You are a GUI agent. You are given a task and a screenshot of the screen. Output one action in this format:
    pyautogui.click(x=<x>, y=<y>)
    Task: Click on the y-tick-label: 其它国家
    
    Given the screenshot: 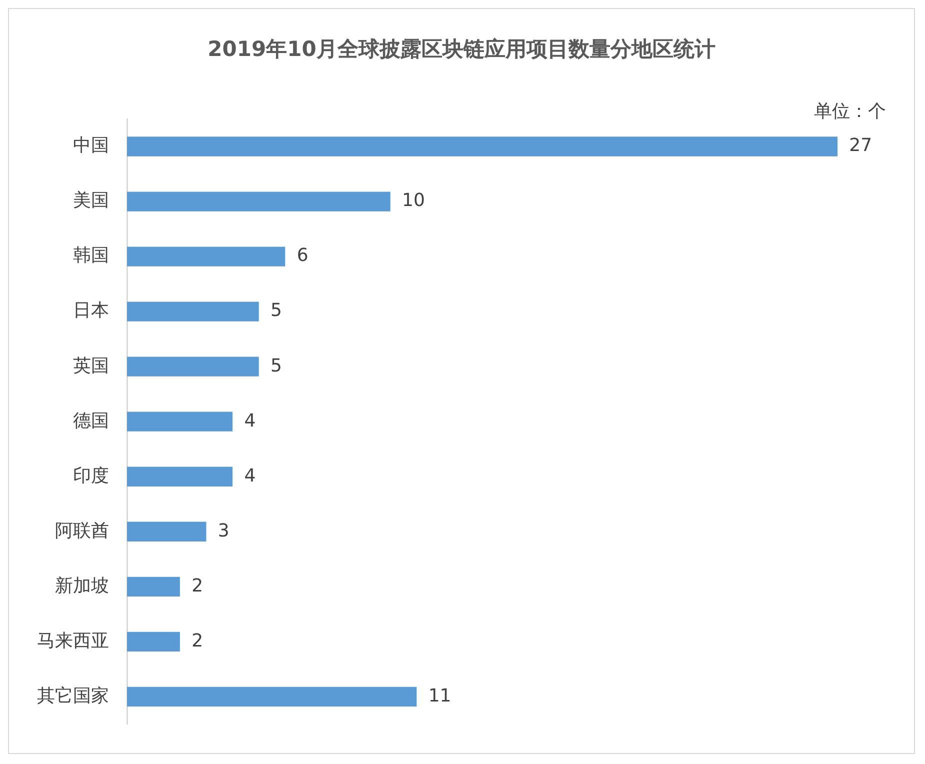 What is the action you would take?
    pyautogui.click(x=73, y=695)
    